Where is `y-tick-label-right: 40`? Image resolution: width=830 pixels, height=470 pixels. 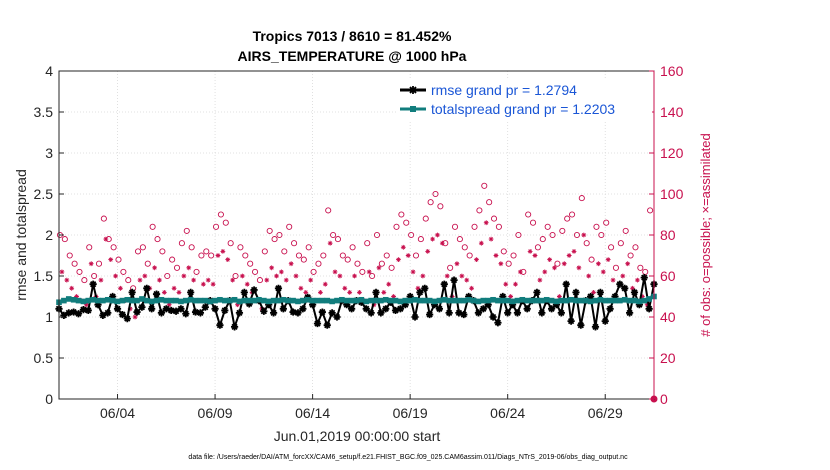 y-tick-label-right: 40 is located at coordinates (668, 317).